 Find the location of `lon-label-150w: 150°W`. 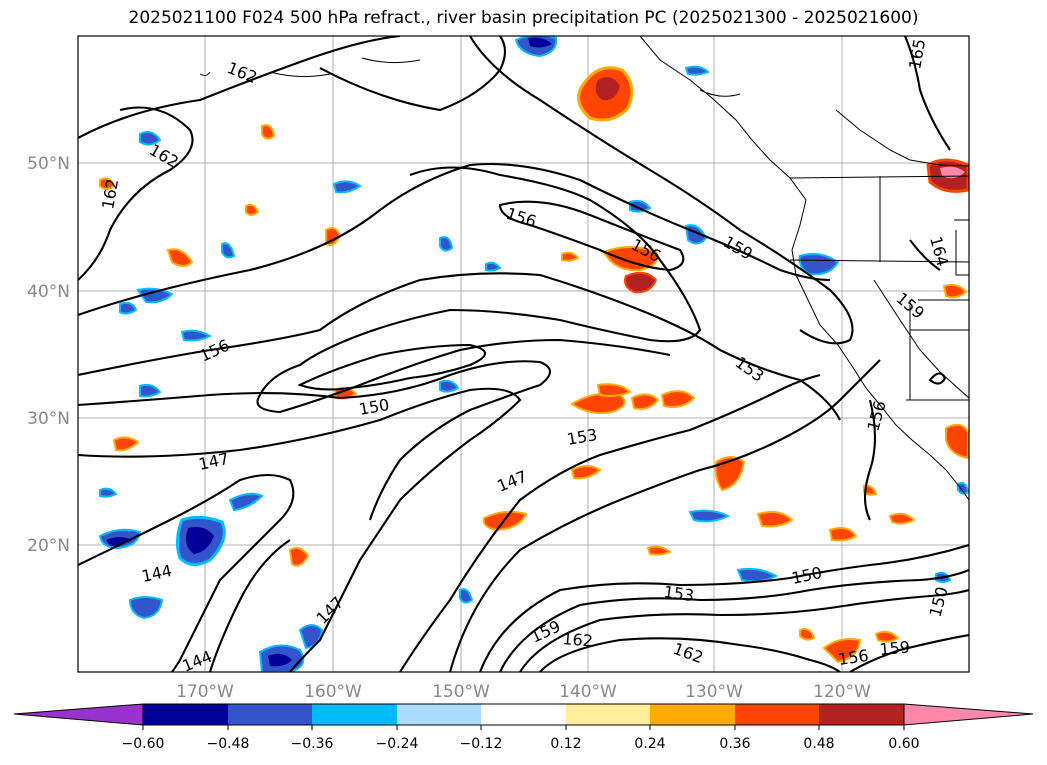

lon-label-150w: 150°W is located at coordinates (461, 692).